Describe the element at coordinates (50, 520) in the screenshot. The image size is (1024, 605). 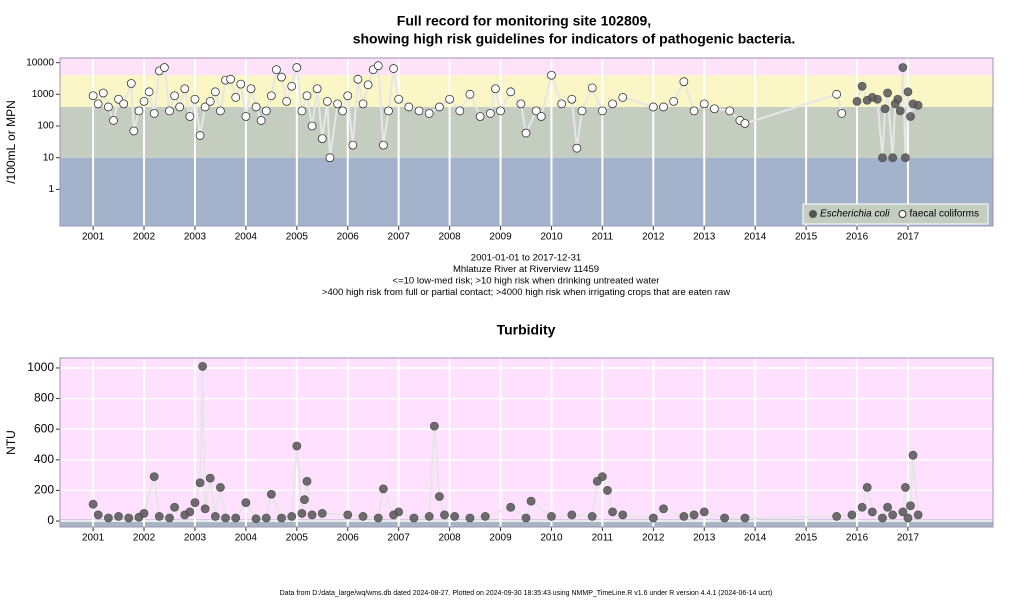
I see `y-tick-label: 0` at that location.